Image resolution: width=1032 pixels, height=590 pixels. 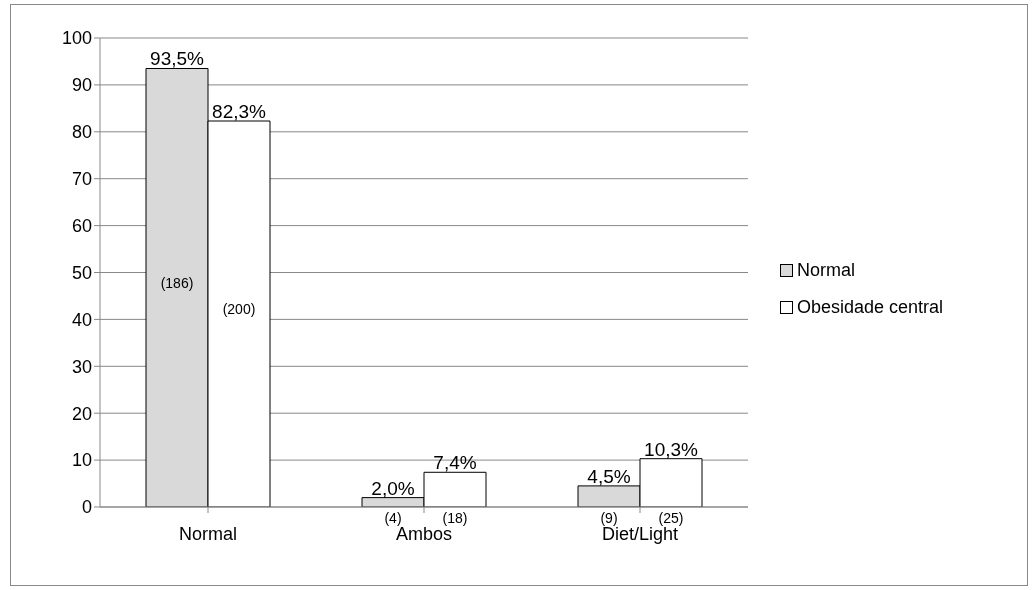 What do you see at coordinates (81, 366) in the screenshot?
I see `y-tick-label: 30` at bounding box center [81, 366].